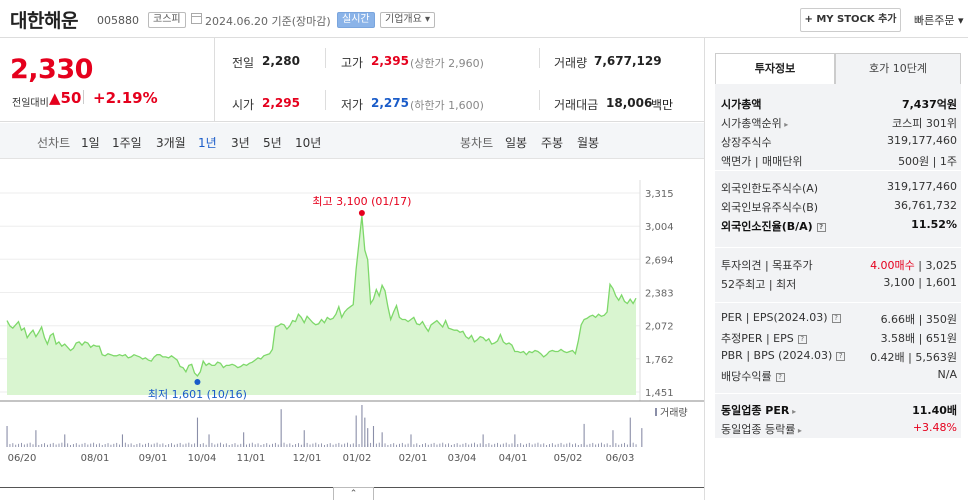  Describe the element at coordinates (54, 143) in the screenshot. I see `line-chart-label: 선차트` at that location.